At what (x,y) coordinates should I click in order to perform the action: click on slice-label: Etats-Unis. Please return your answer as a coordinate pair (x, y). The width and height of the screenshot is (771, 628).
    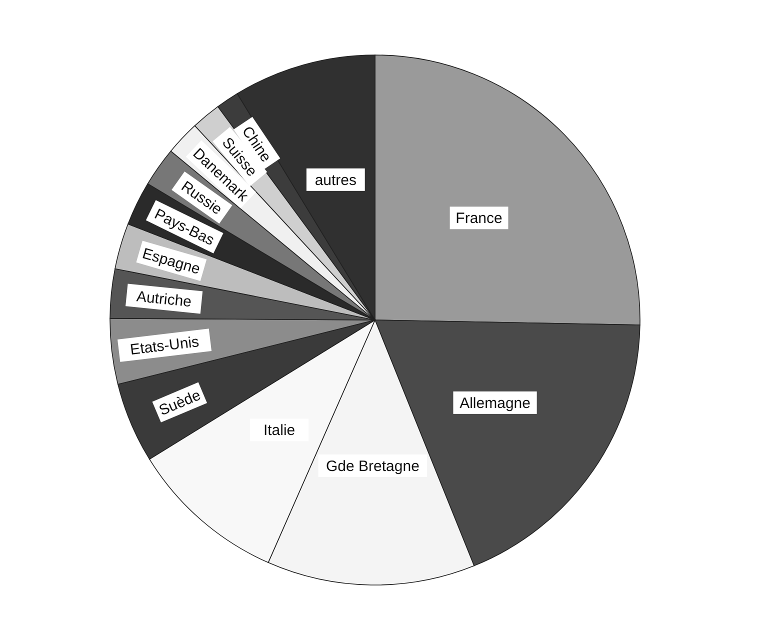
    Looking at the image, I should click on (164, 346).